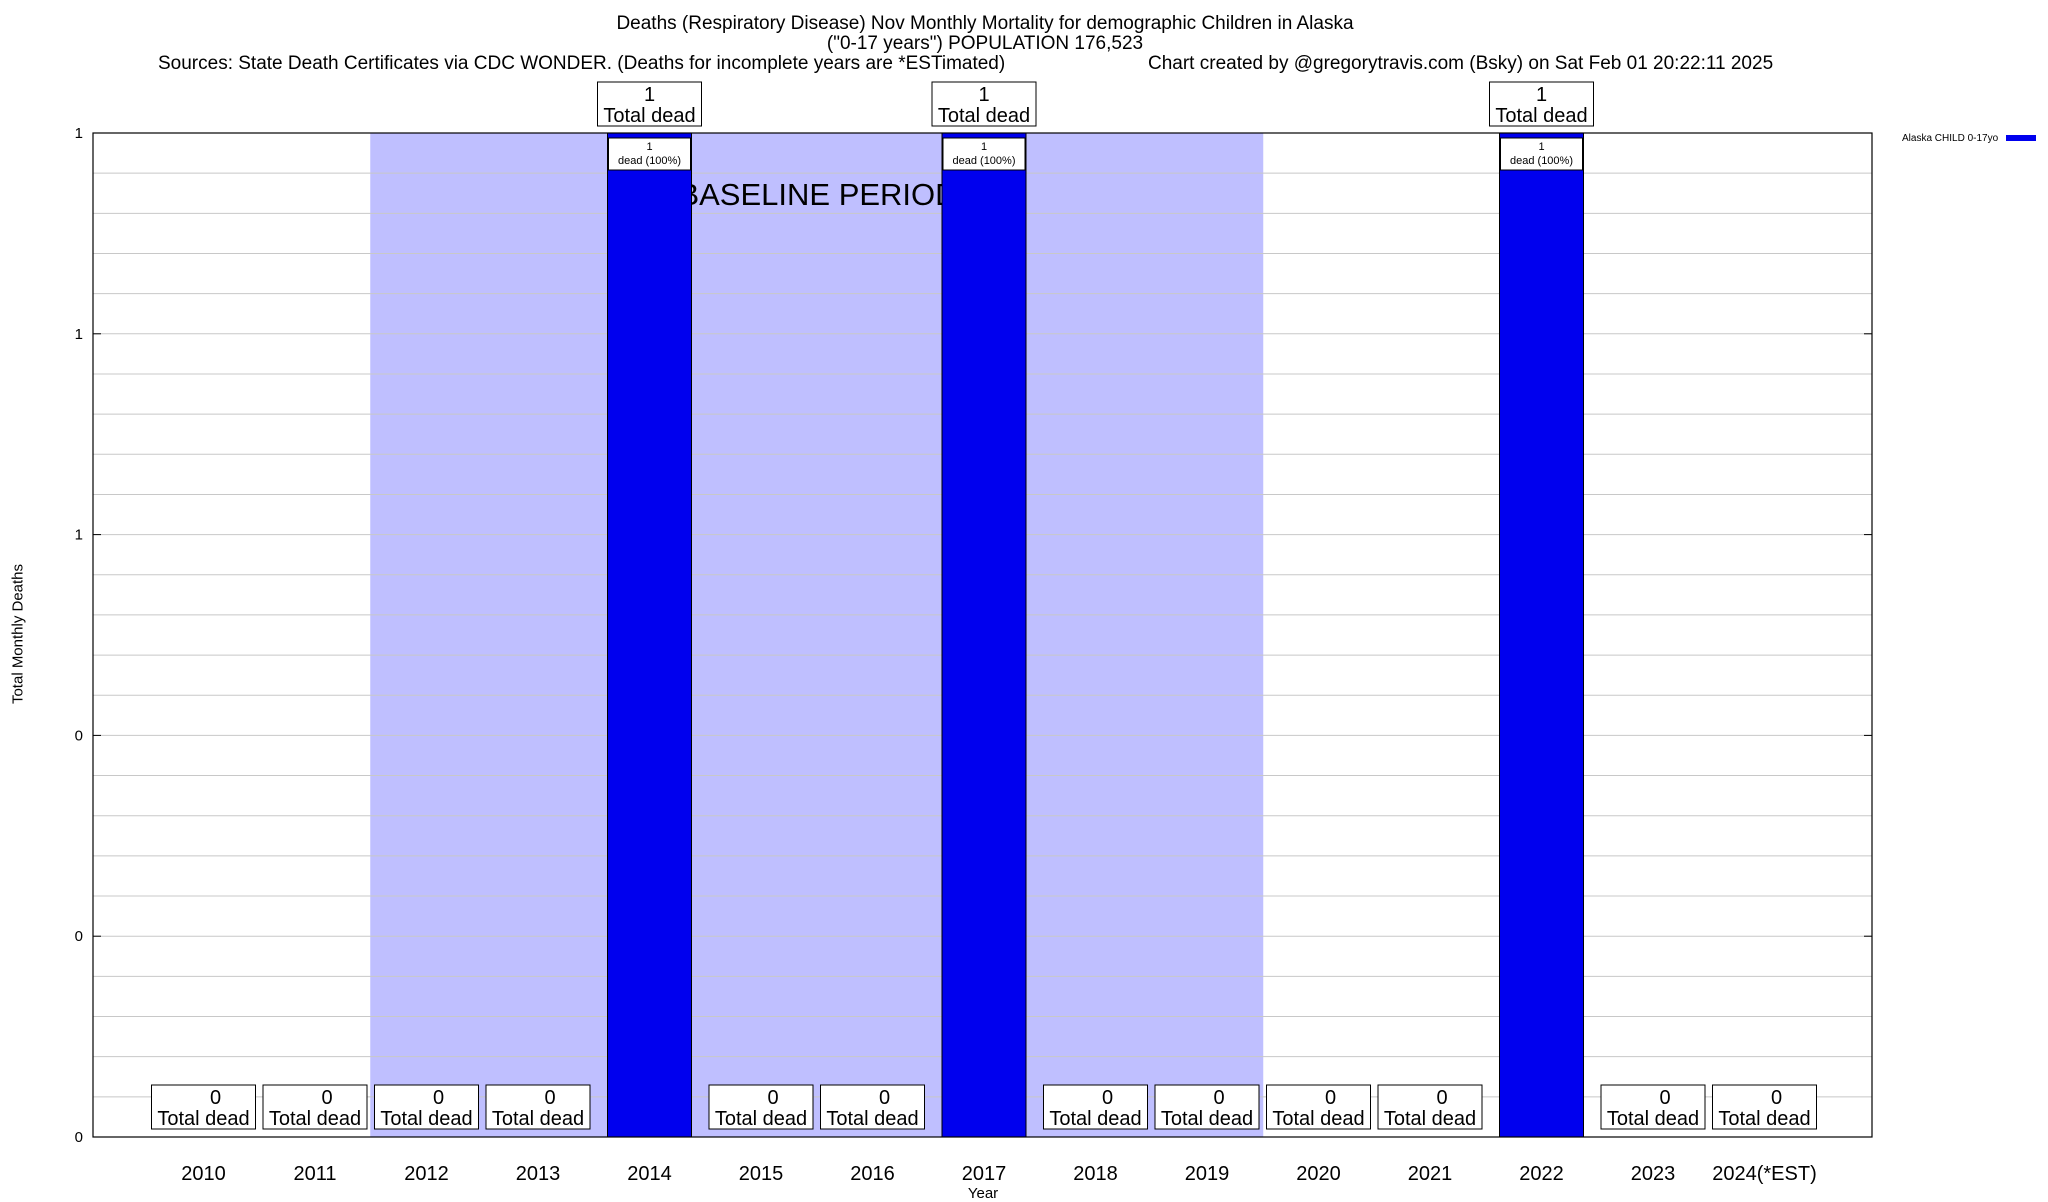 The height and width of the screenshot is (1202, 2048). I want to click on x-tick-label: 2017, so click(984, 1174).